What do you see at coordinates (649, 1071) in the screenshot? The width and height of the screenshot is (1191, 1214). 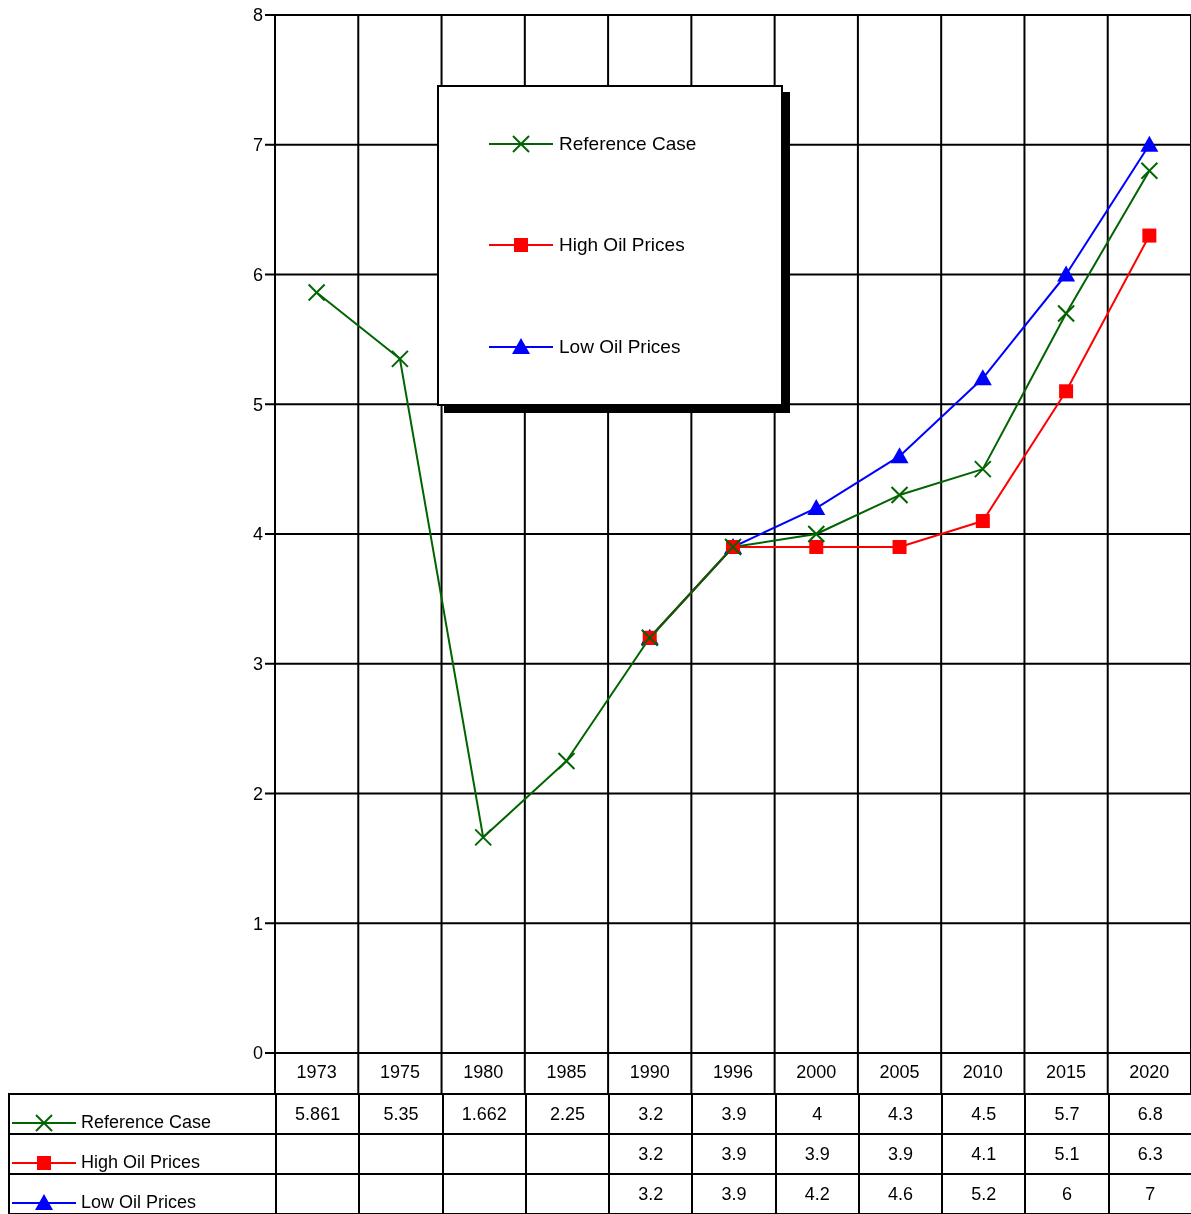 I see `x-tick-label: 1990` at bounding box center [649, 1071].